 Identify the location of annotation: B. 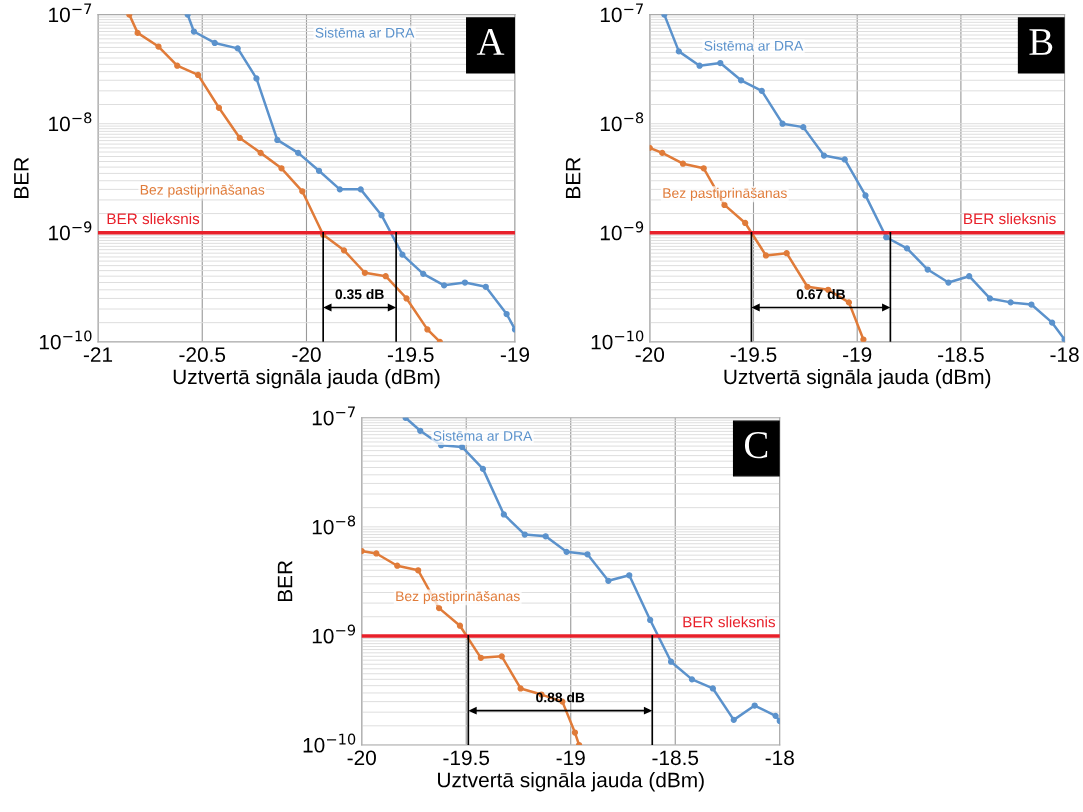
(1041, 42).